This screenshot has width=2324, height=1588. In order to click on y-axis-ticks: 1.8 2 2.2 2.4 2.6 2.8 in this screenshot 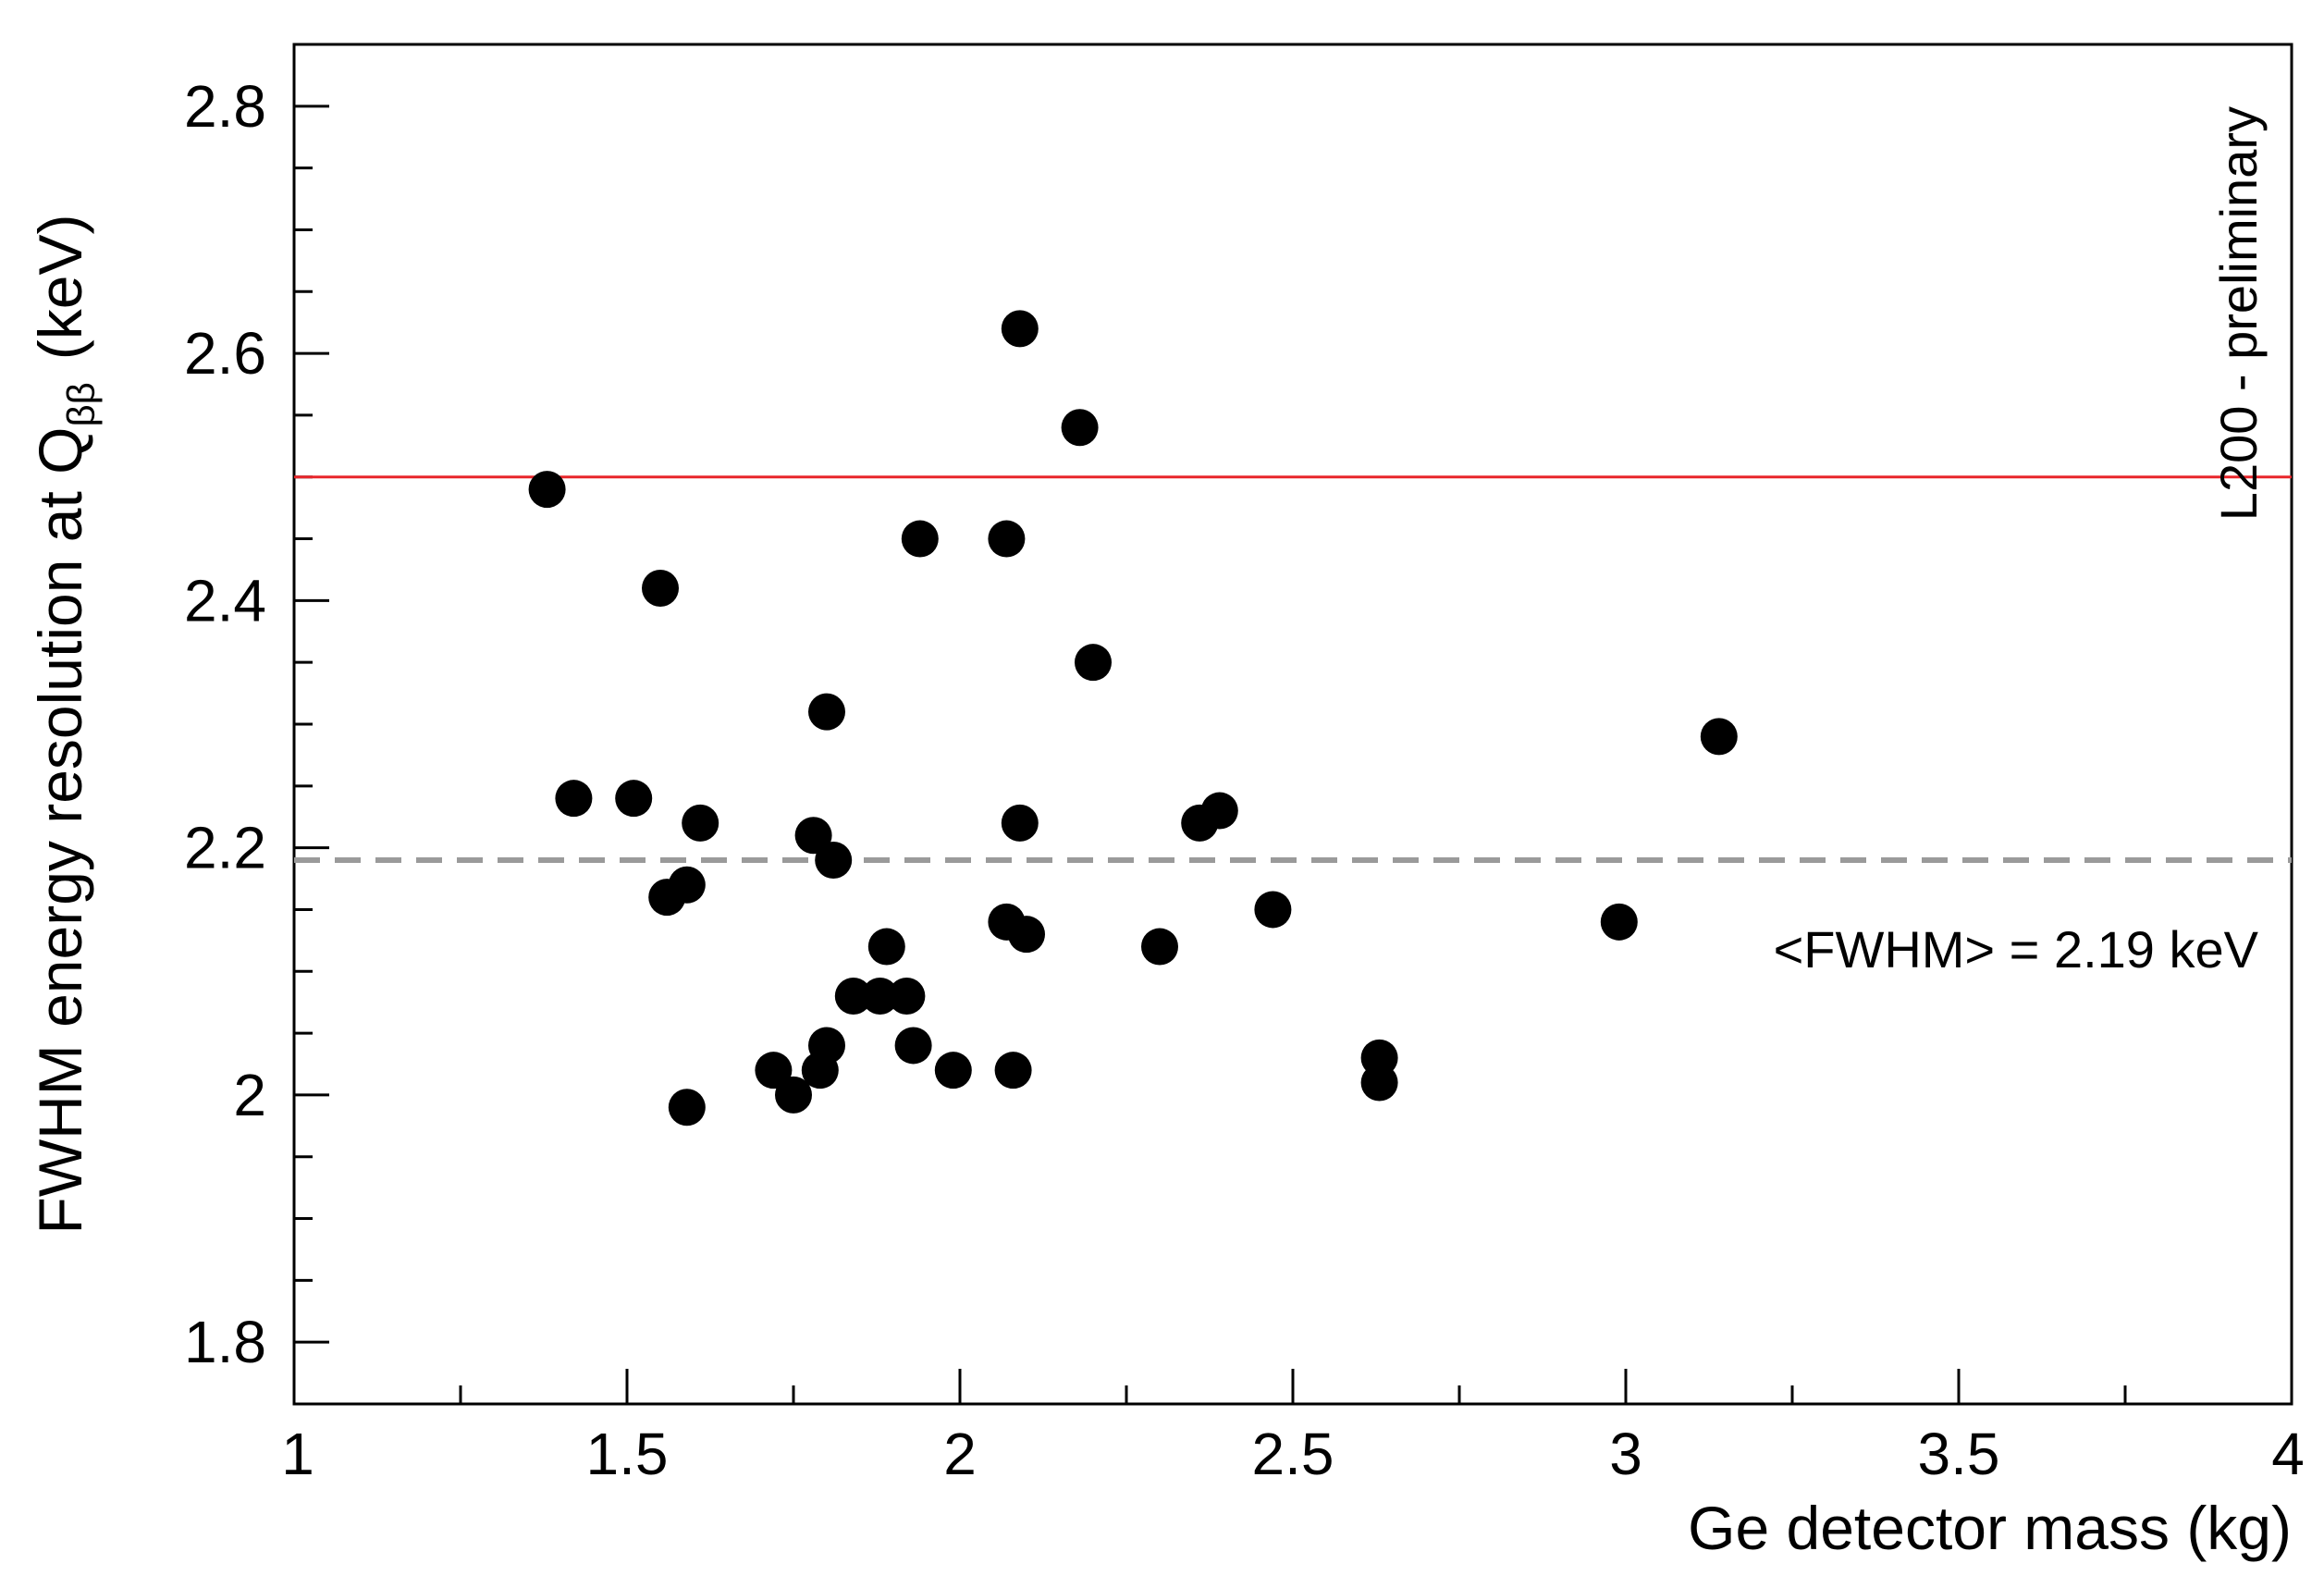, I will do `click(256, 724)`.